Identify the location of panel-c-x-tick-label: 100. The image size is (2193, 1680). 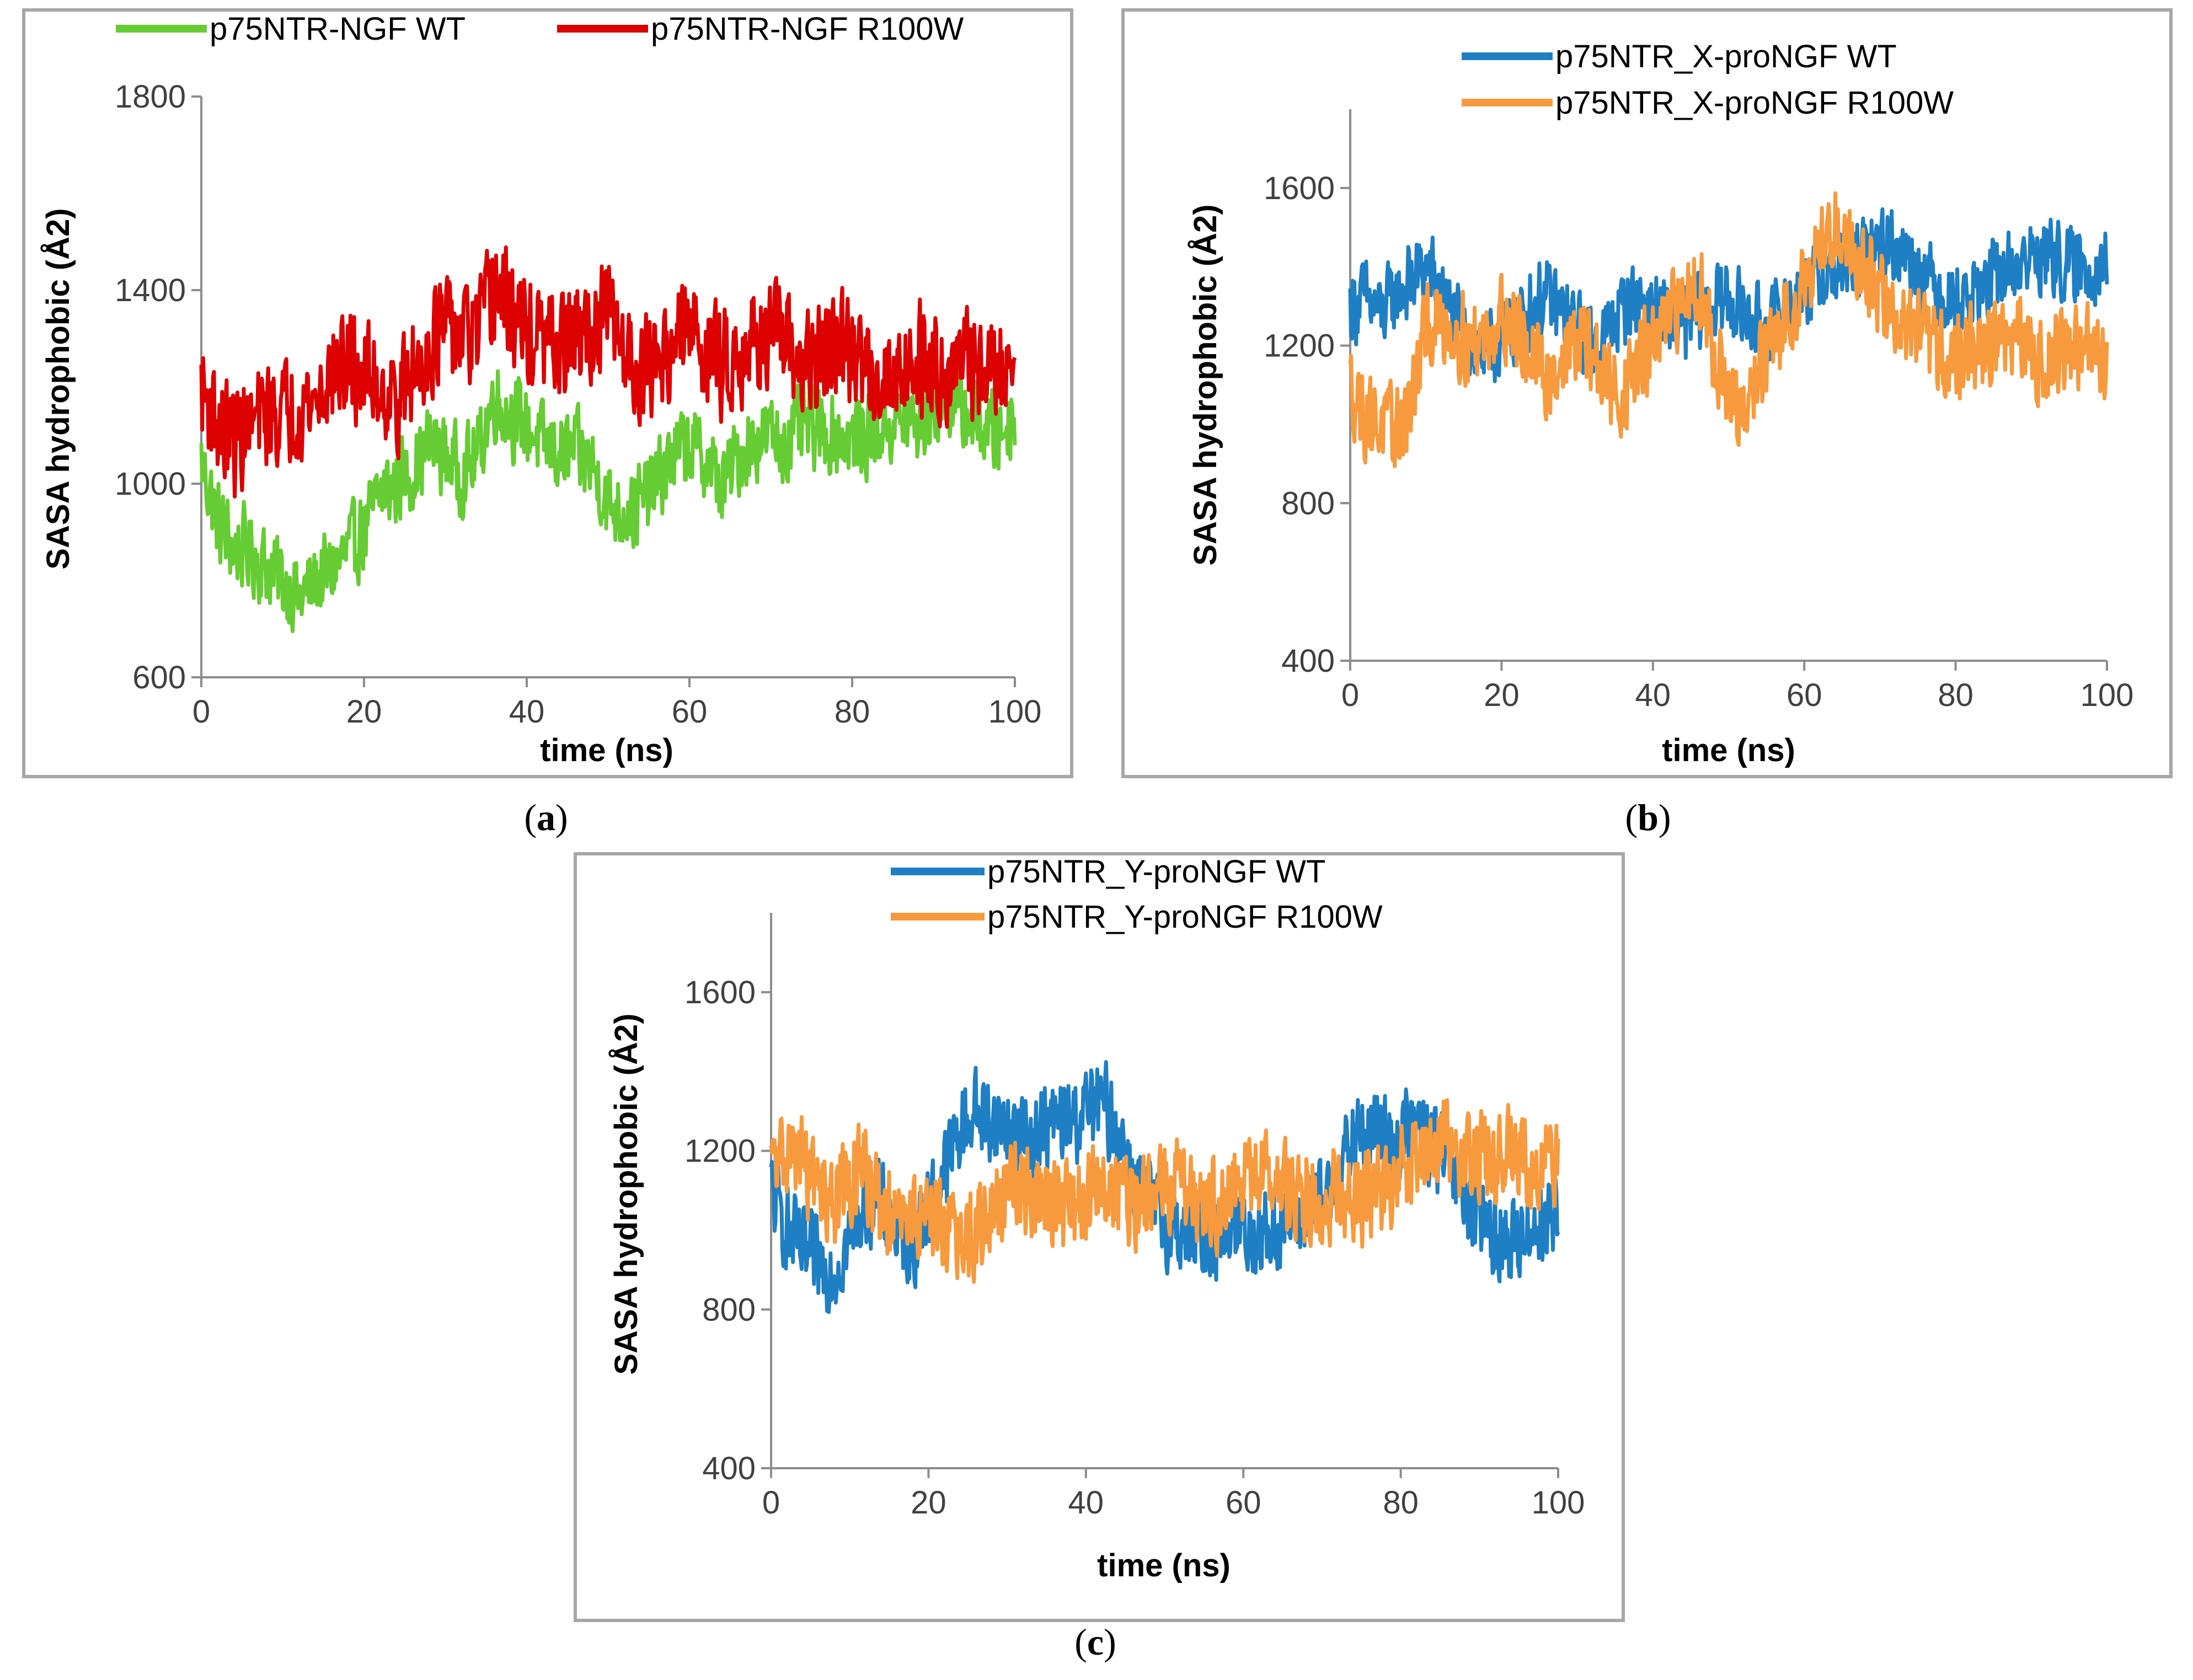
(1559, 1503).